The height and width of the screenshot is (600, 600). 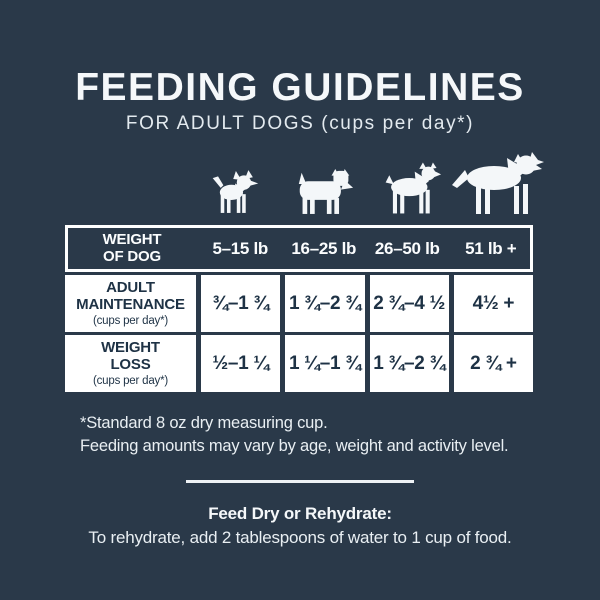 What do you see at coordinates (498, 183) in the screenshot?
I see `rottweiler-icon` at bounding box center [498, 183].